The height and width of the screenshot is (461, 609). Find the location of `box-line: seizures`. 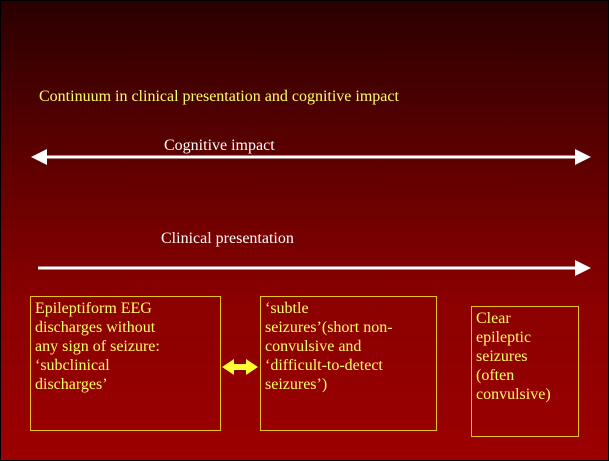

box-line: seizures is located at coordinates (502, 356).